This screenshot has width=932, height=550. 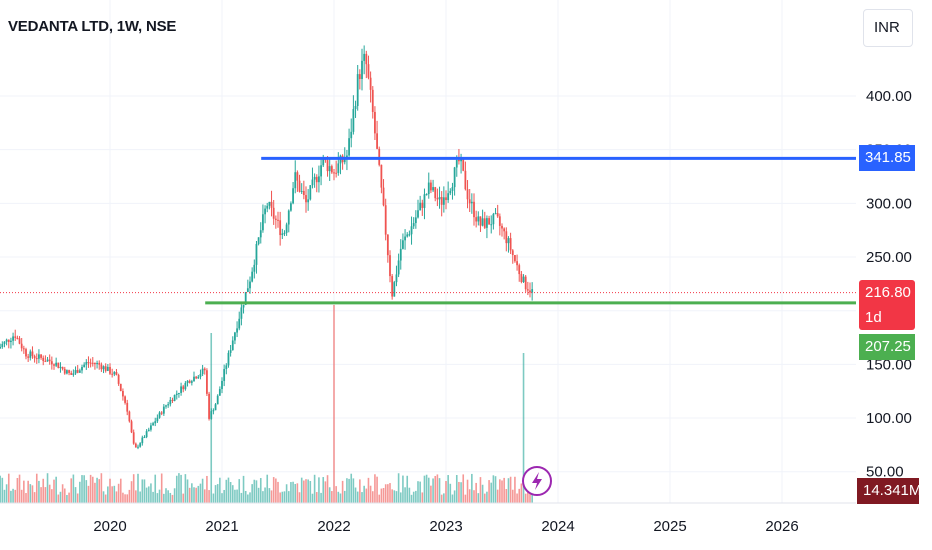 What do you see at coordinates (537, 481) in the screenshot?
I see `lightning-icon` at bounding box center [537, 481].